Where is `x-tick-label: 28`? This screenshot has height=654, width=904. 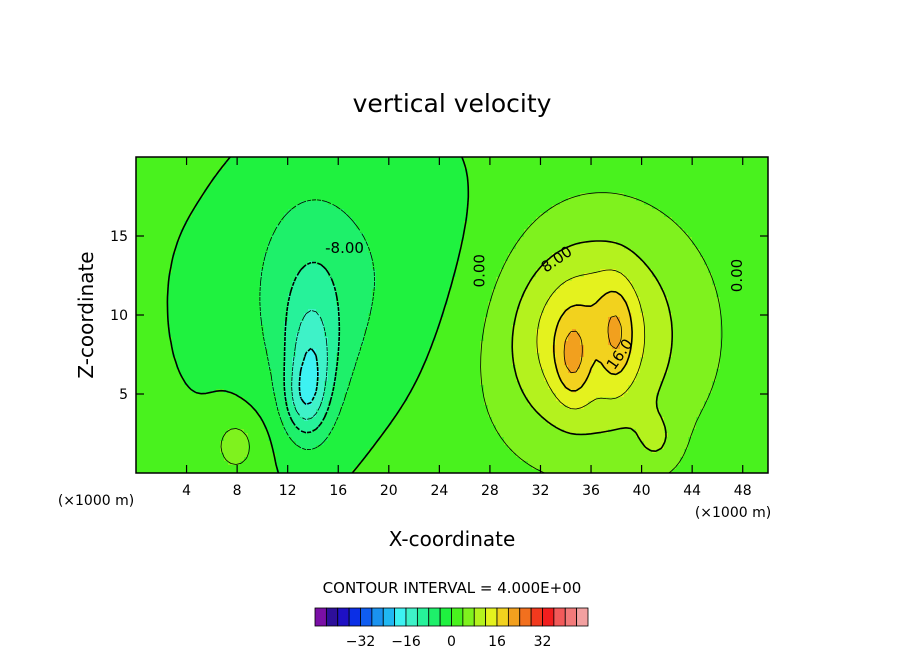 x-tick-label: 28 is located at coordinates (490, 491).